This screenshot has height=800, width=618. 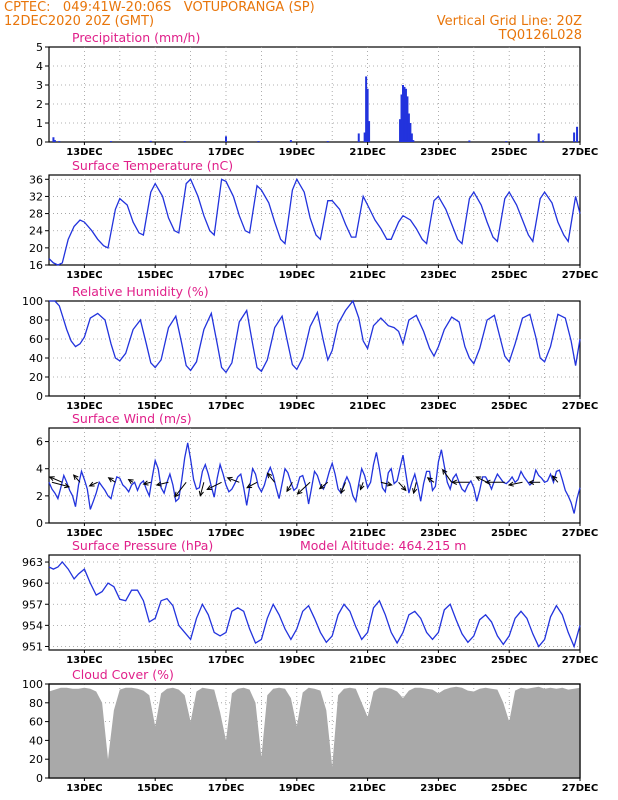 I want to click on cloud-xtick-label: 17DEC, so click(x=226, y=788).